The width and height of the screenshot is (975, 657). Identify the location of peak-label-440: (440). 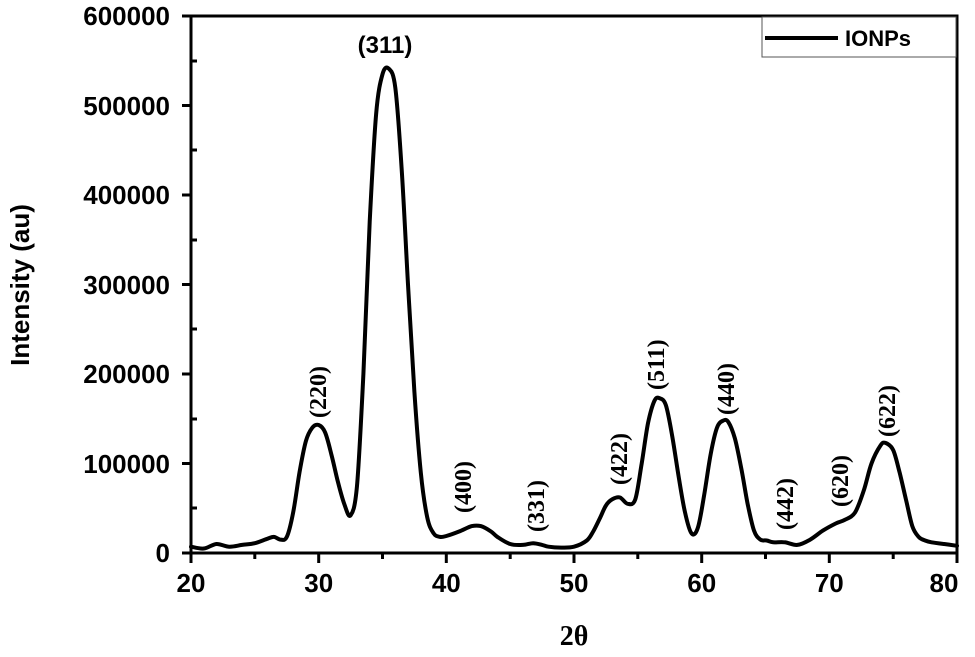
(727, 389).